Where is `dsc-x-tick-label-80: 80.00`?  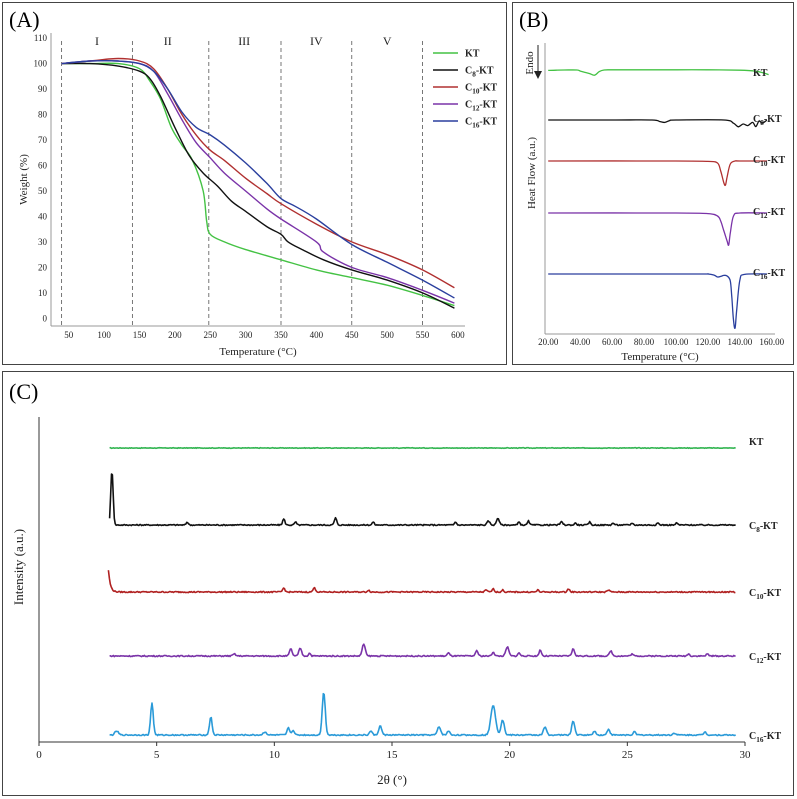
dsc-x-tick-label-80: 80.00 is located at coordinates (644, 342).